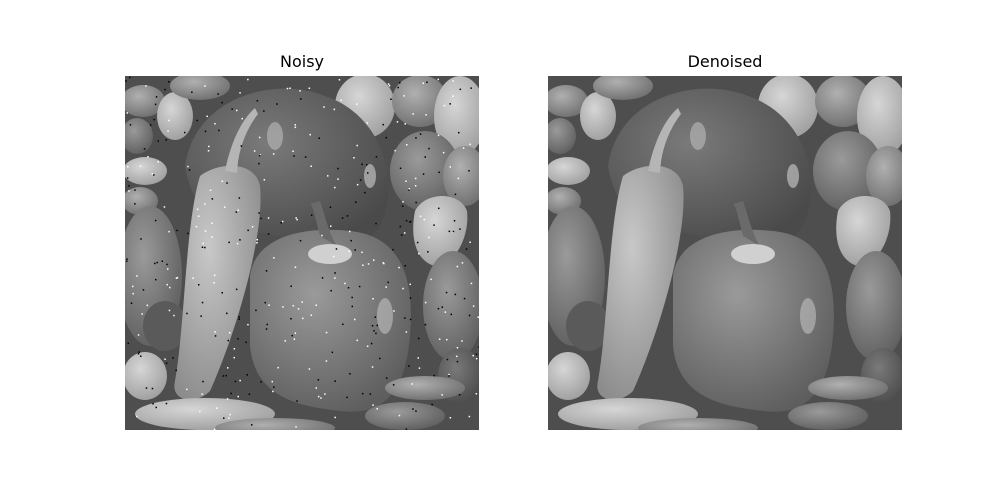  What do you see at coordinates (301, 61) in the screenshot?
I see `noisy-panel-title: Noisy` at bounding box center [301, 61].